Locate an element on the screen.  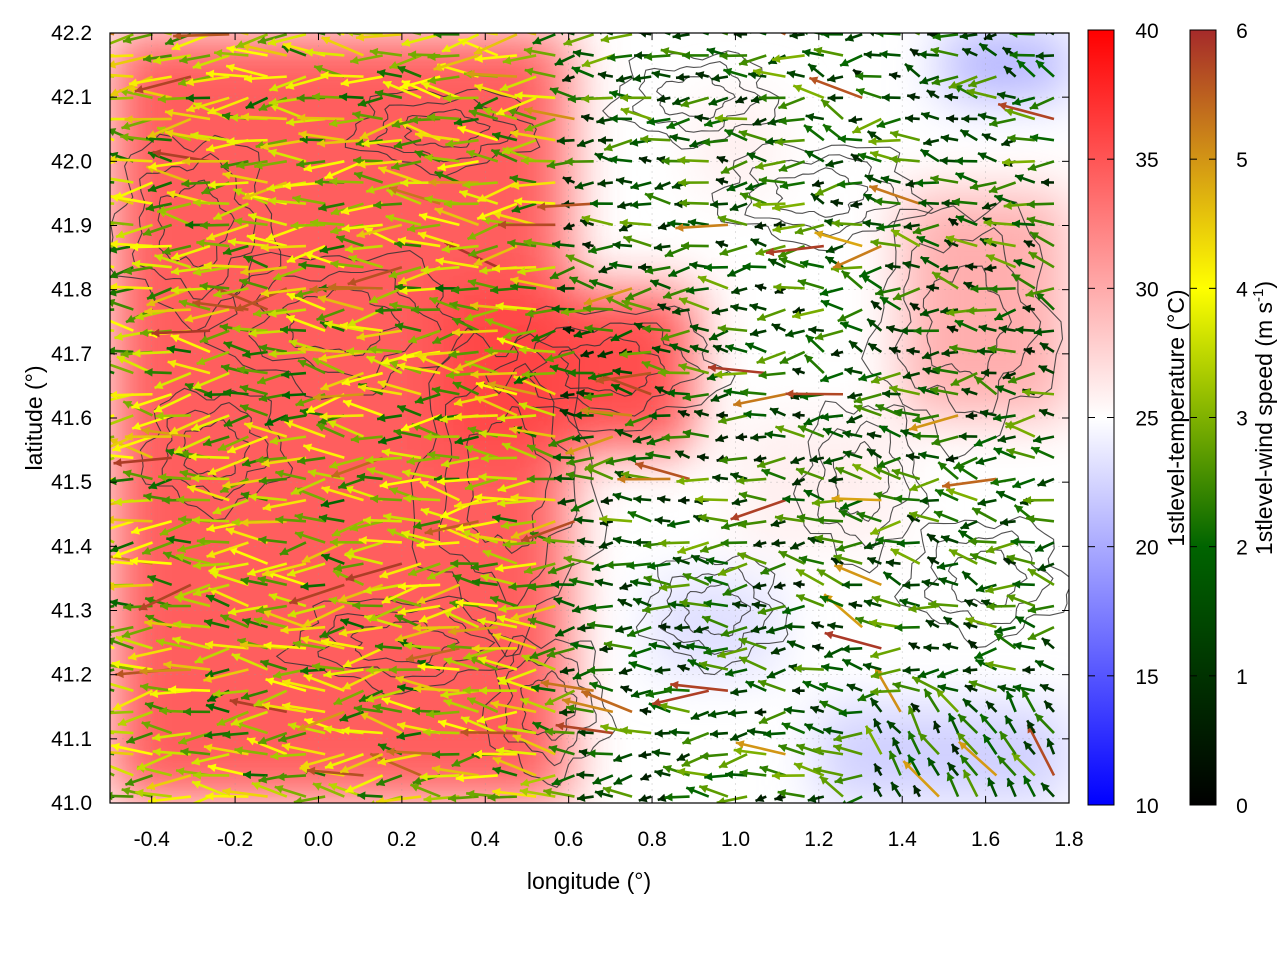
x-tick-label: 1.0 is located at coordinates (735, 839).